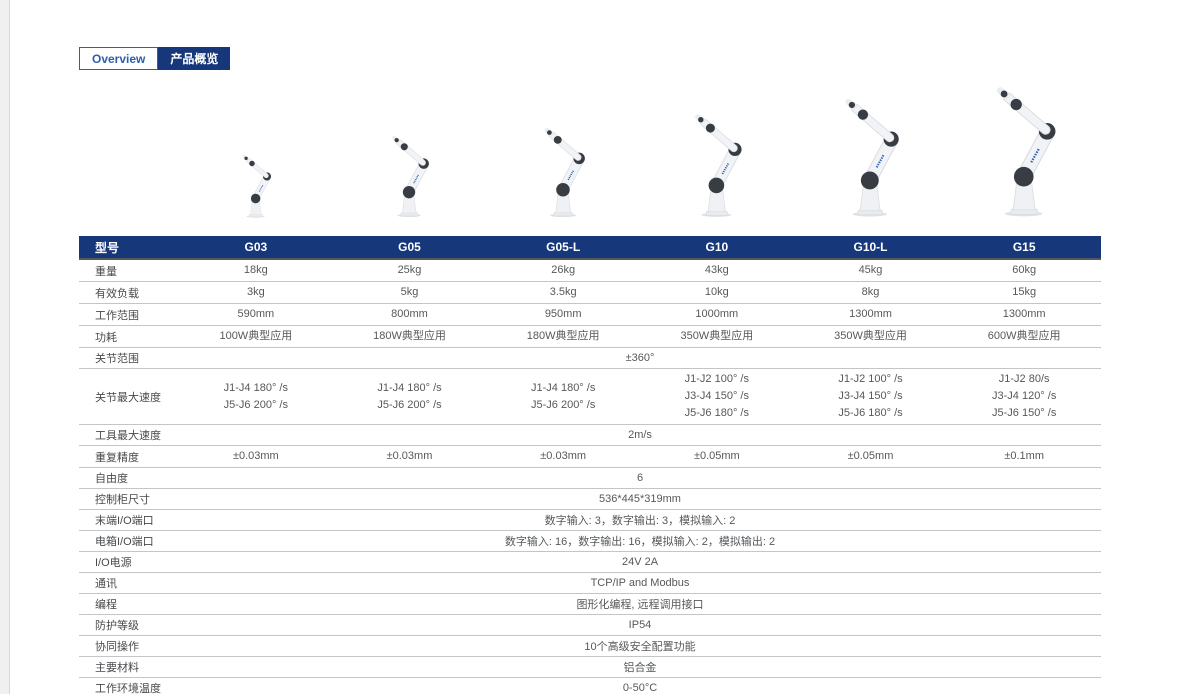  I want to click on table-header-g05: G05, so click(409, 247).